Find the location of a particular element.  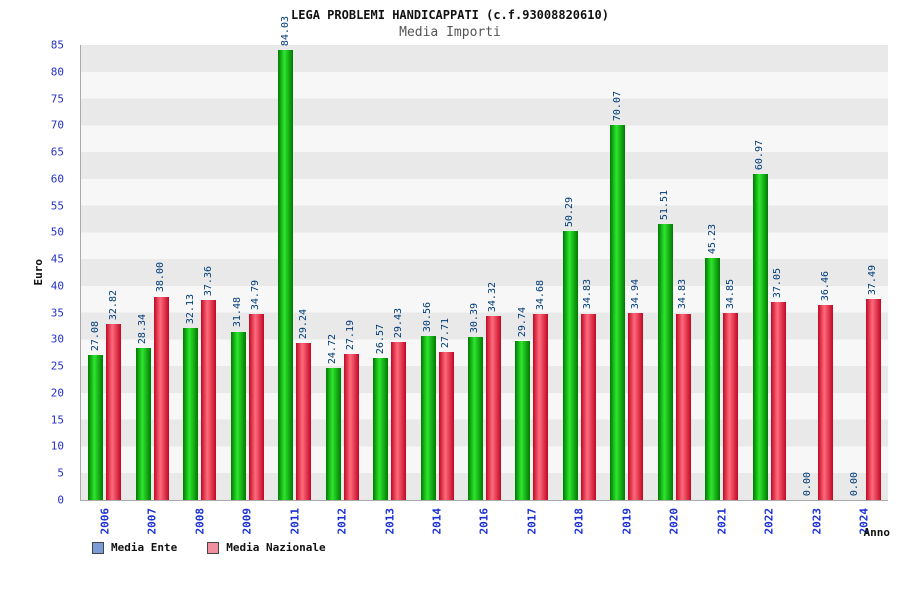

bar-value-label: 37.49 is located at coordinates (873, 280).